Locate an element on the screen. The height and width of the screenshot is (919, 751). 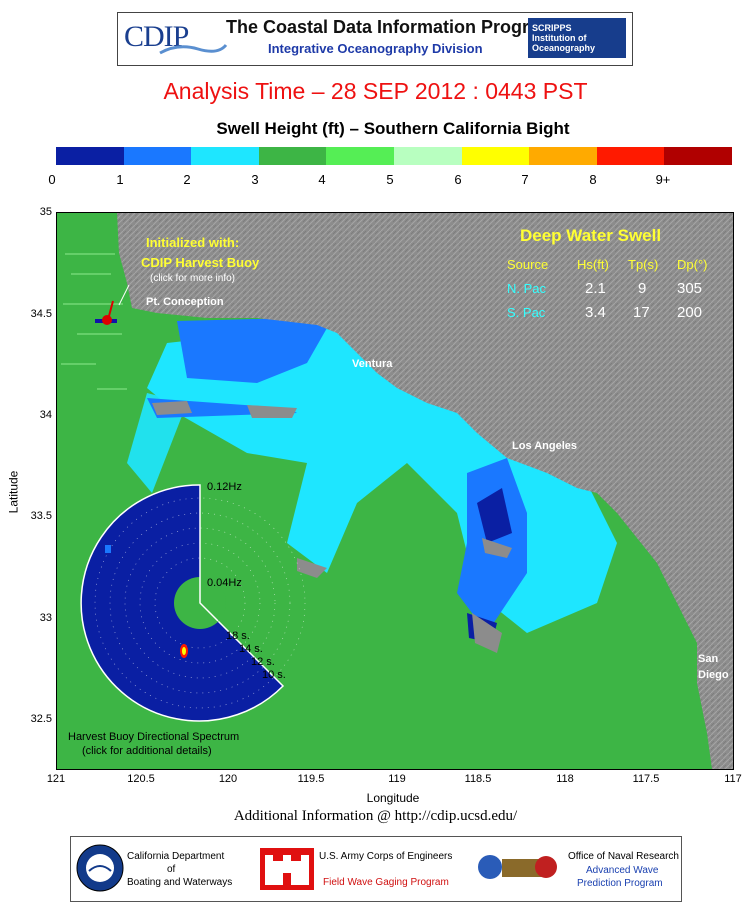
label-san: San is located at coordinates (708, 659).